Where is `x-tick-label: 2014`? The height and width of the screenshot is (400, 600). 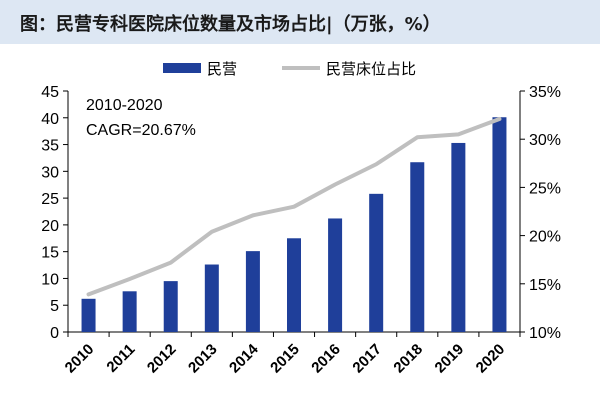 x-tick-label: 2014 is located at coordinates (244, 358).